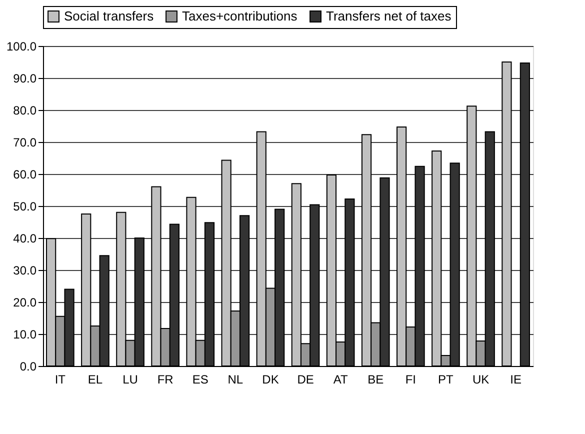 The height and width of the screenshot is (434, 585). I want to click on y-tick-label: 90.0, so click(25, 79).